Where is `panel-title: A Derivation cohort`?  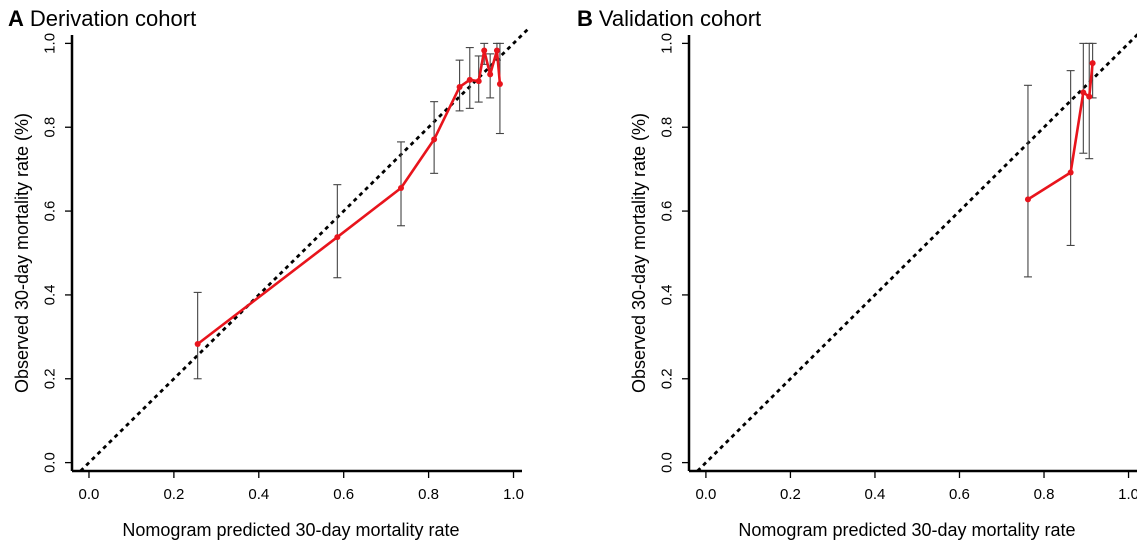
panel-title: A Derivation cohort is located at coordinates (102, 19).